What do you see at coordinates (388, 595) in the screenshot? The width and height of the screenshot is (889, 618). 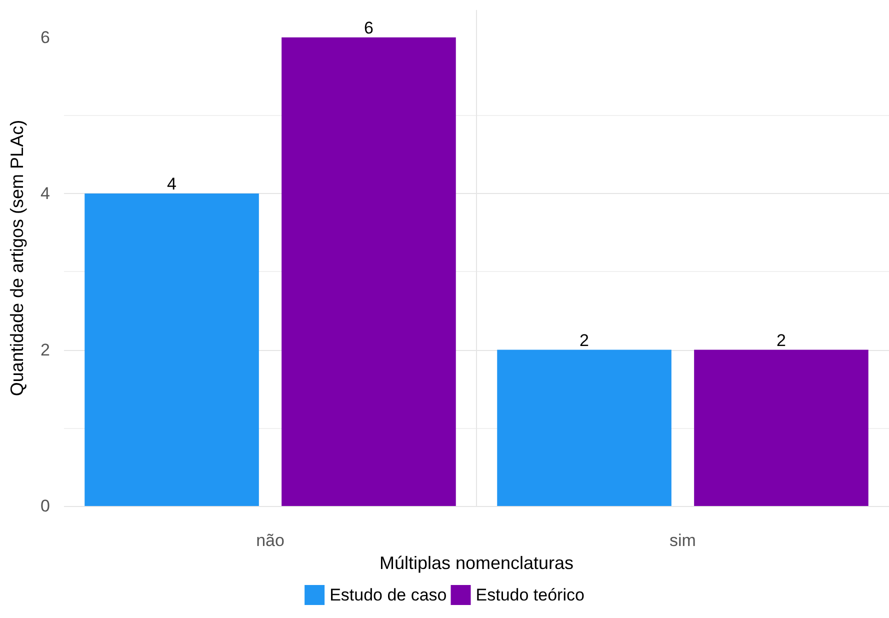 I see `legend-label: Estudo de caso` at bounding box center [388, 595].